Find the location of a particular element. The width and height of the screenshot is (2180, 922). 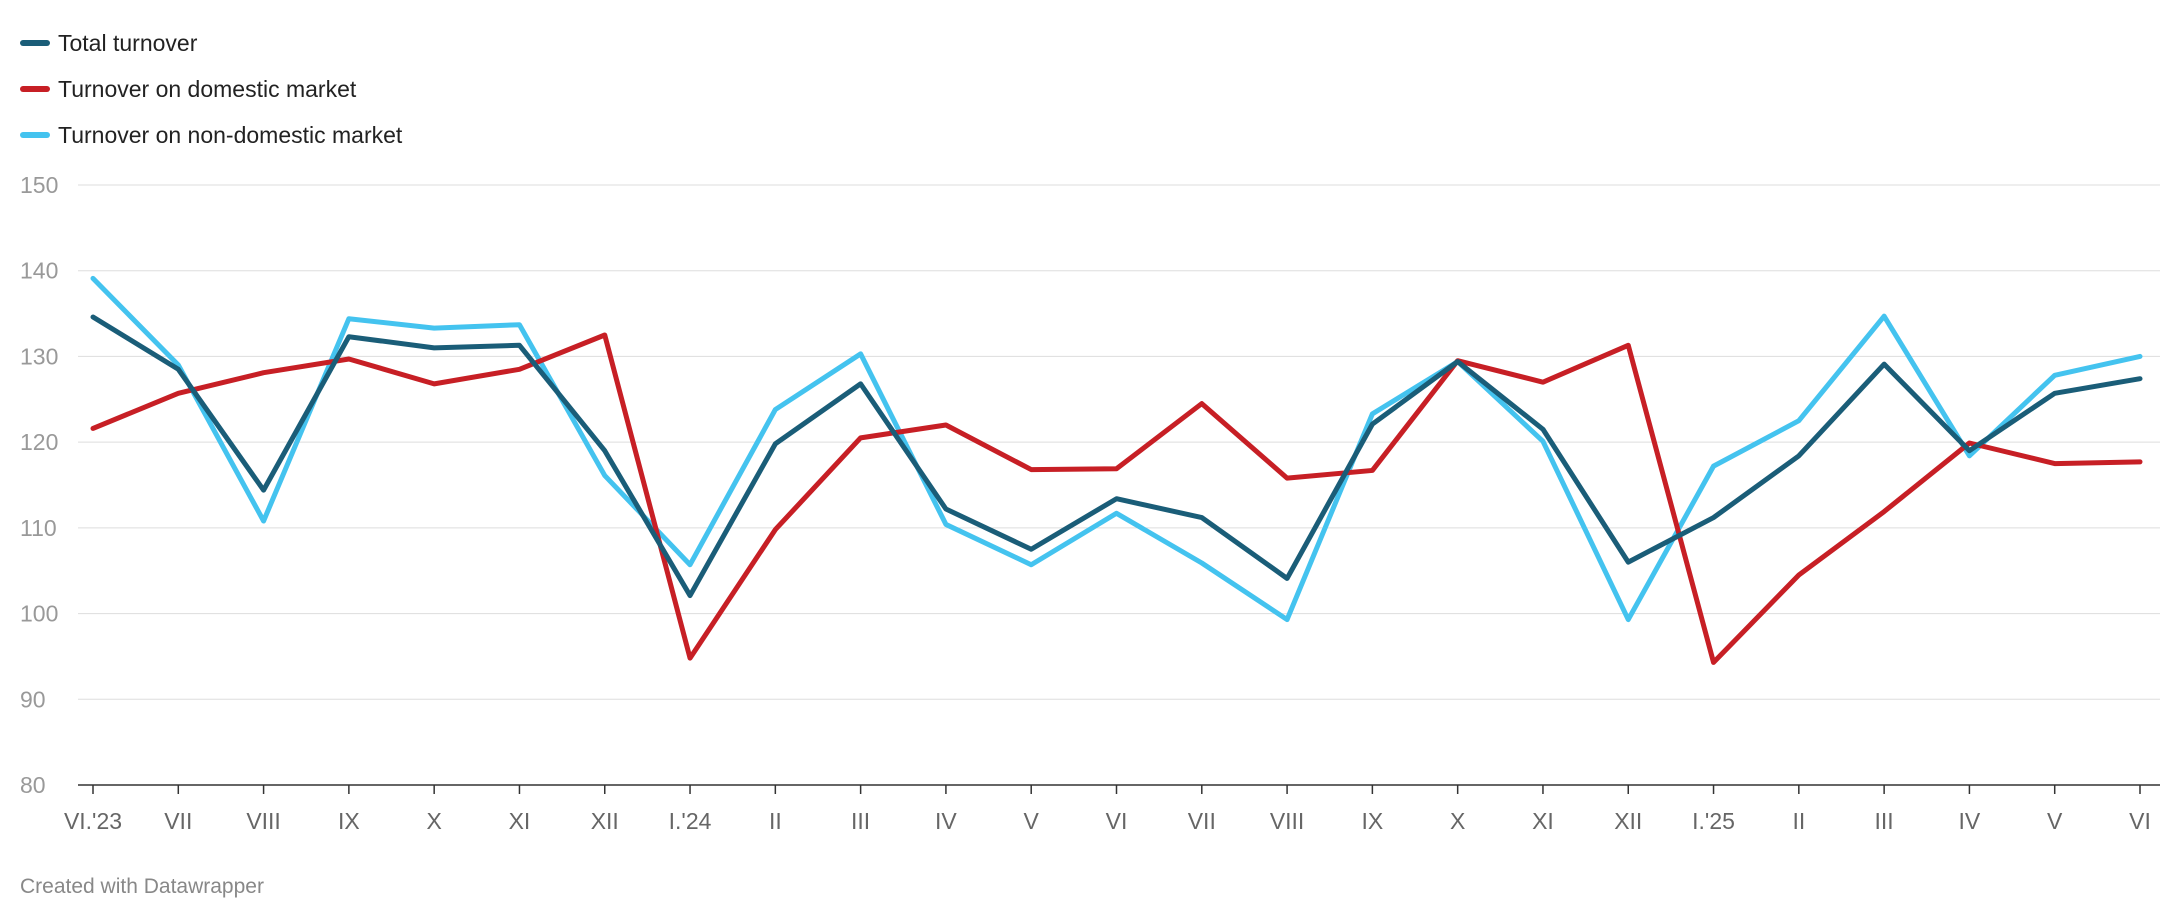

y-tick-label: 90 is located at coordinates (33, 699).